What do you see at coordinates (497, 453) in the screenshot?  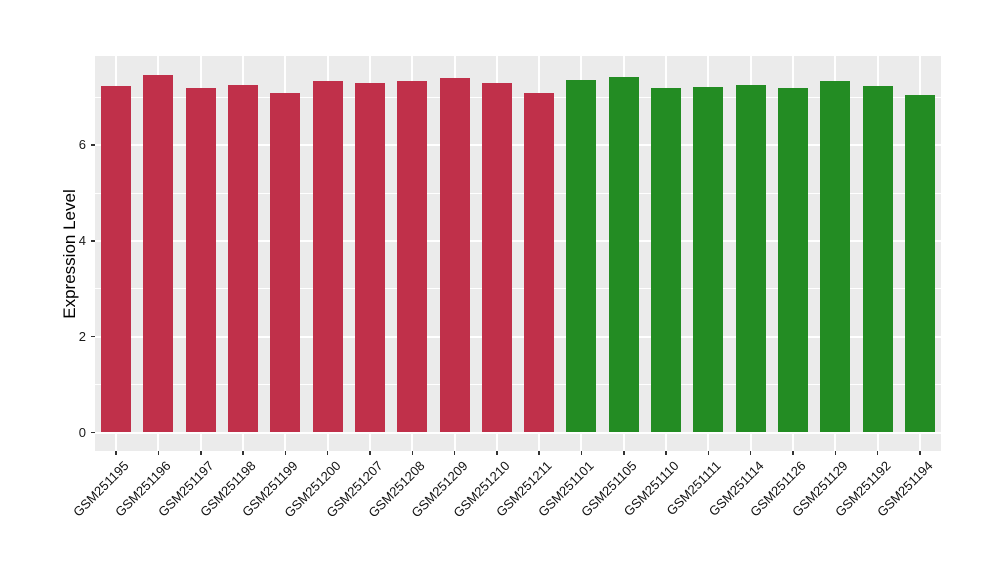 I see `x-tick-GSM251210` at bounding box center [497, 453].